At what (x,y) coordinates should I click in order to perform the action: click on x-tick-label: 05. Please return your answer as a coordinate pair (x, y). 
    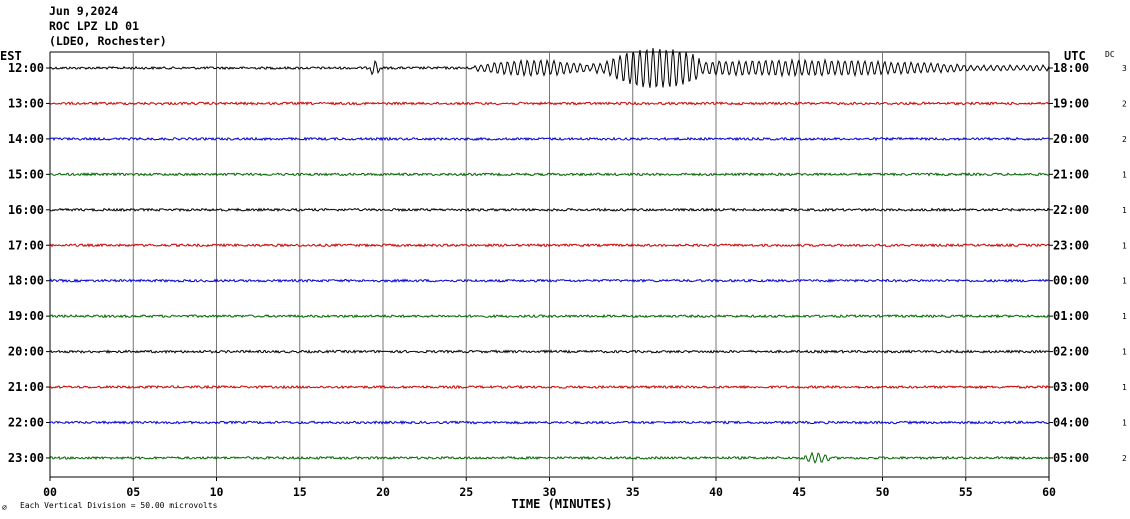
    Looking at the image, I should click on (133, 492).